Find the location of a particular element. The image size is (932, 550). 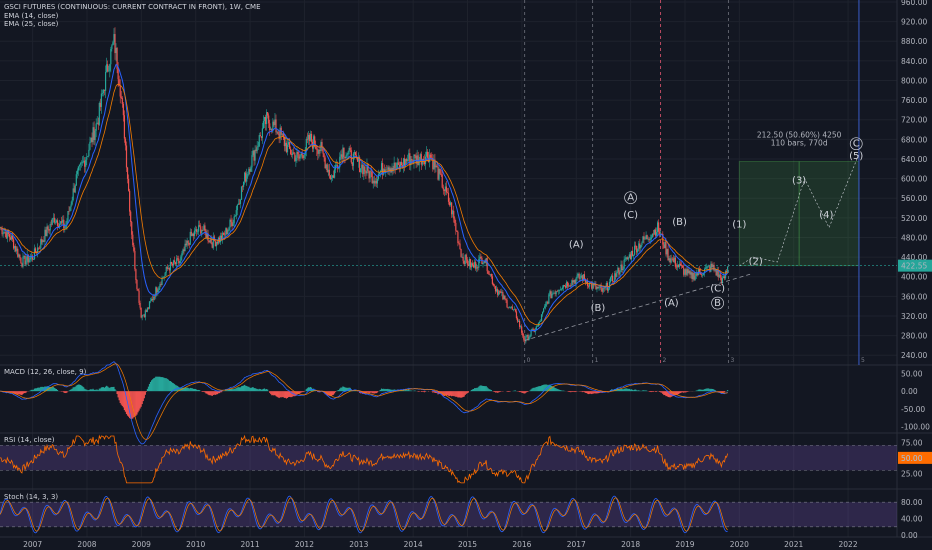

wave-label: (3) is located at coordinates (799, 181).